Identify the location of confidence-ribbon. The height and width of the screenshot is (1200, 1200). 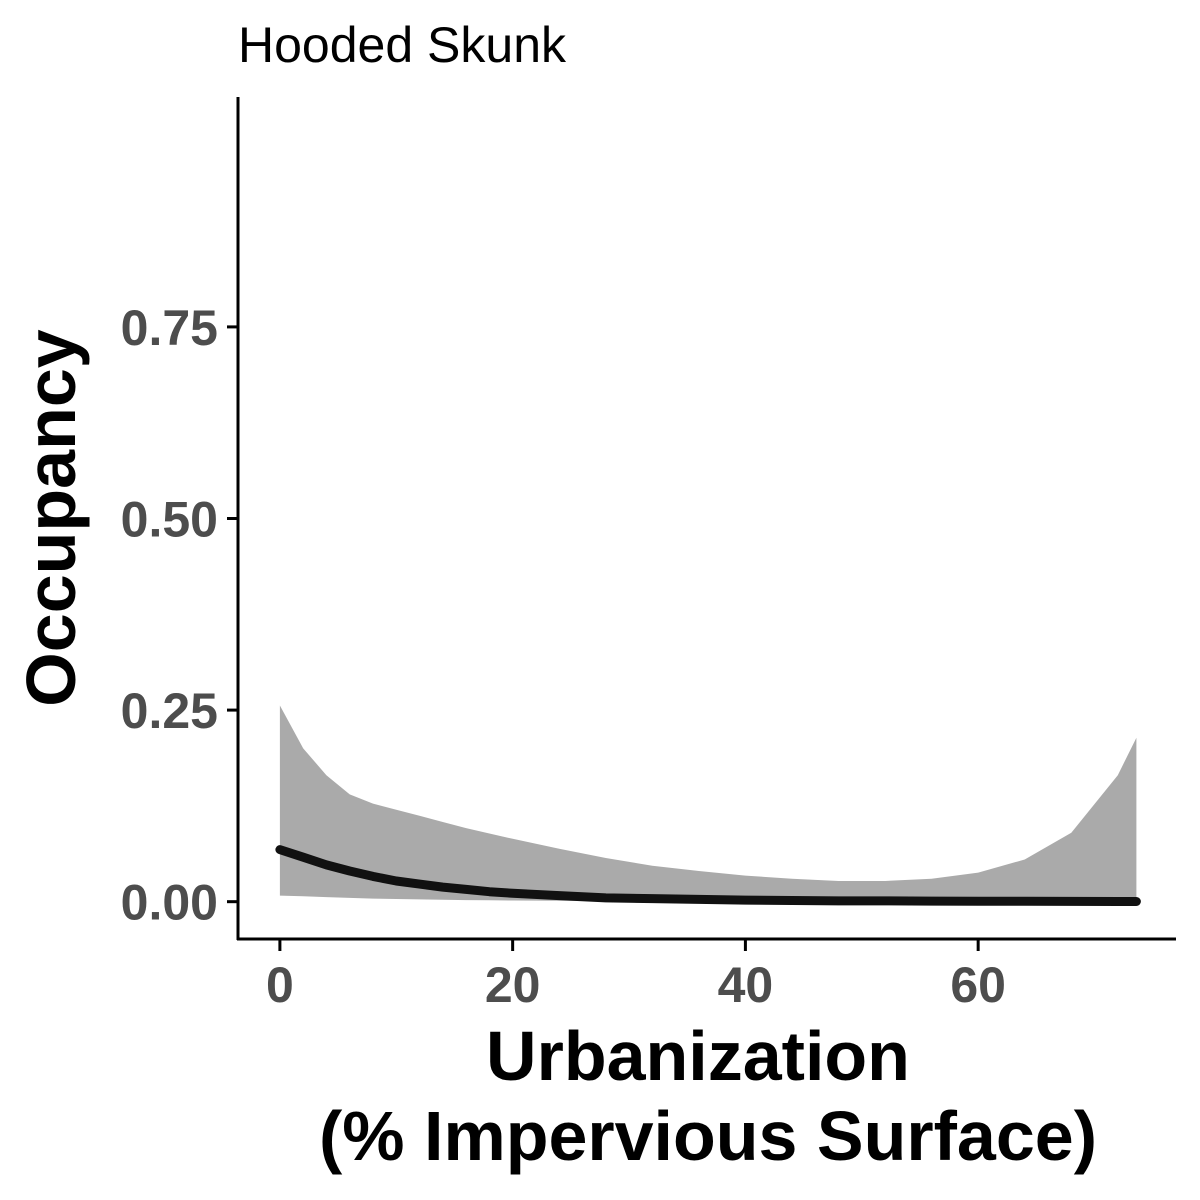
(708, 803).